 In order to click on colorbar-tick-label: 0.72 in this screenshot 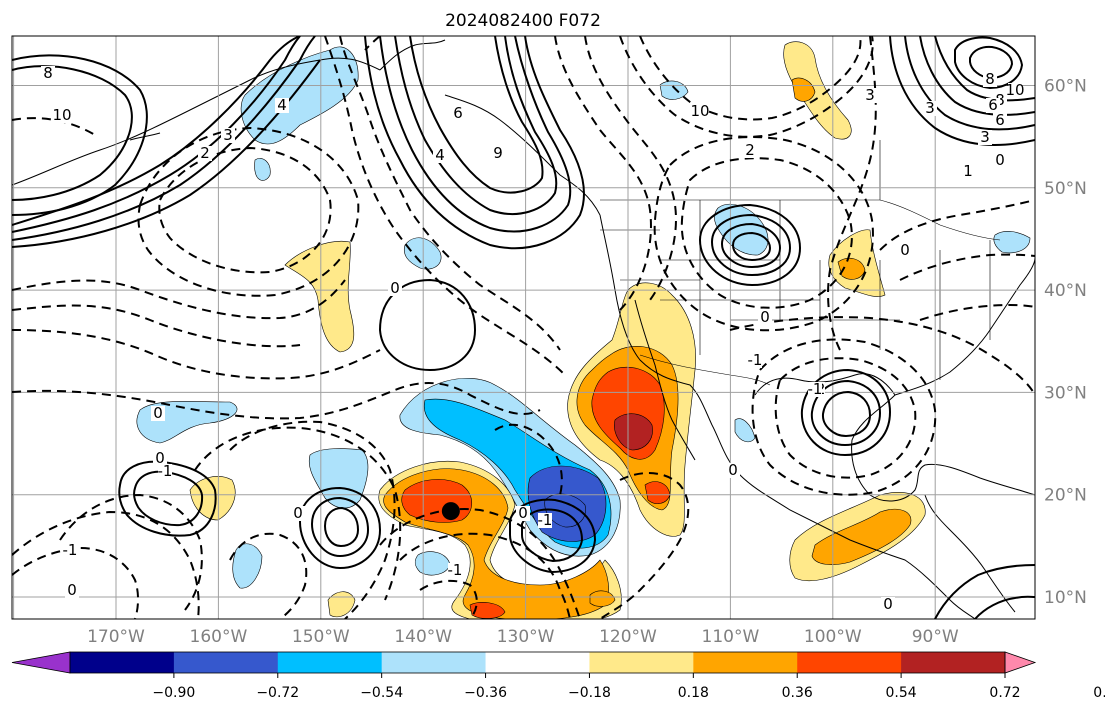, I will do `click(1004, 693)`.